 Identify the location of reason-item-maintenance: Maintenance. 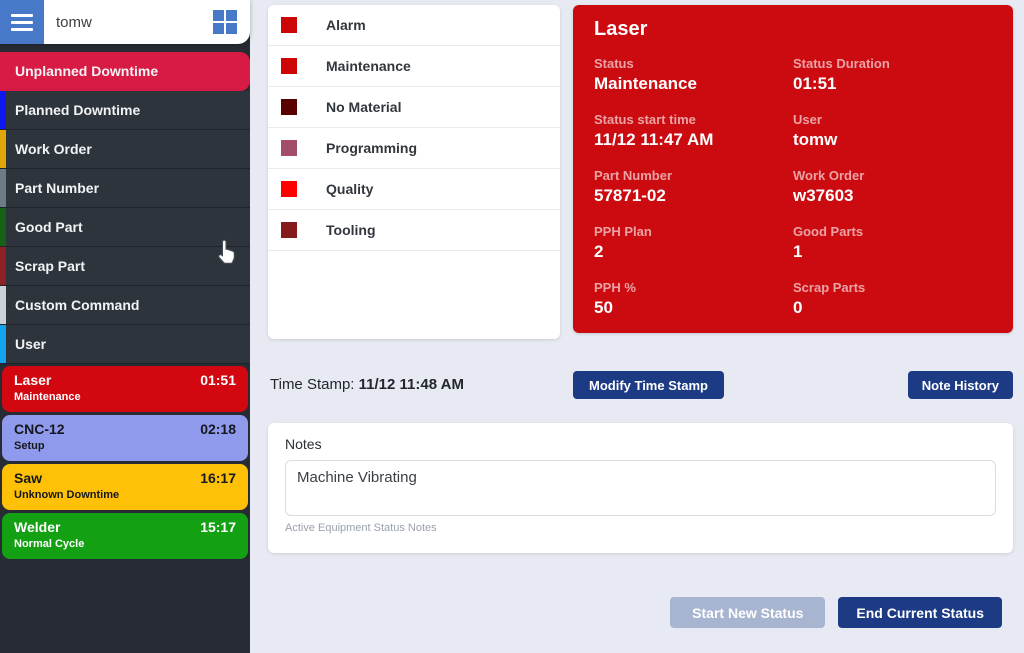
(414, 66).